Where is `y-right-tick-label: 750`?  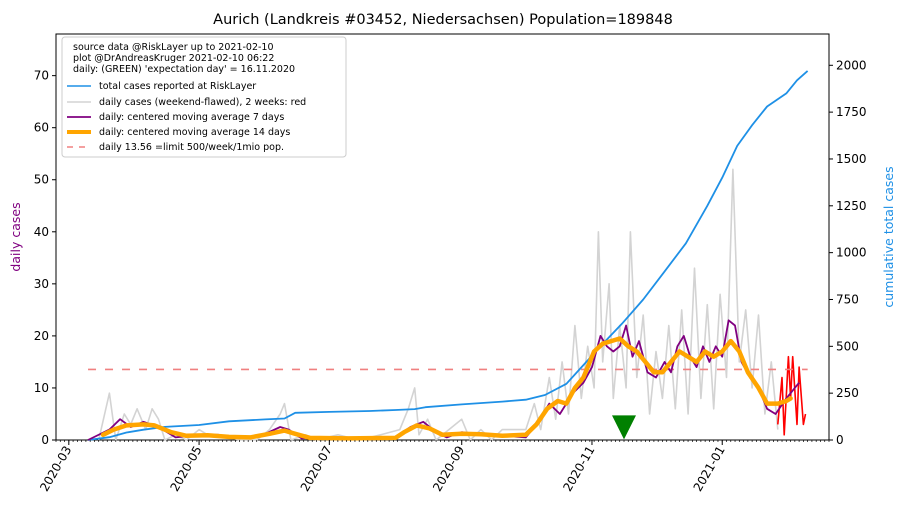 y-right-tick-label: 750 is located at coordinates (847, 299).